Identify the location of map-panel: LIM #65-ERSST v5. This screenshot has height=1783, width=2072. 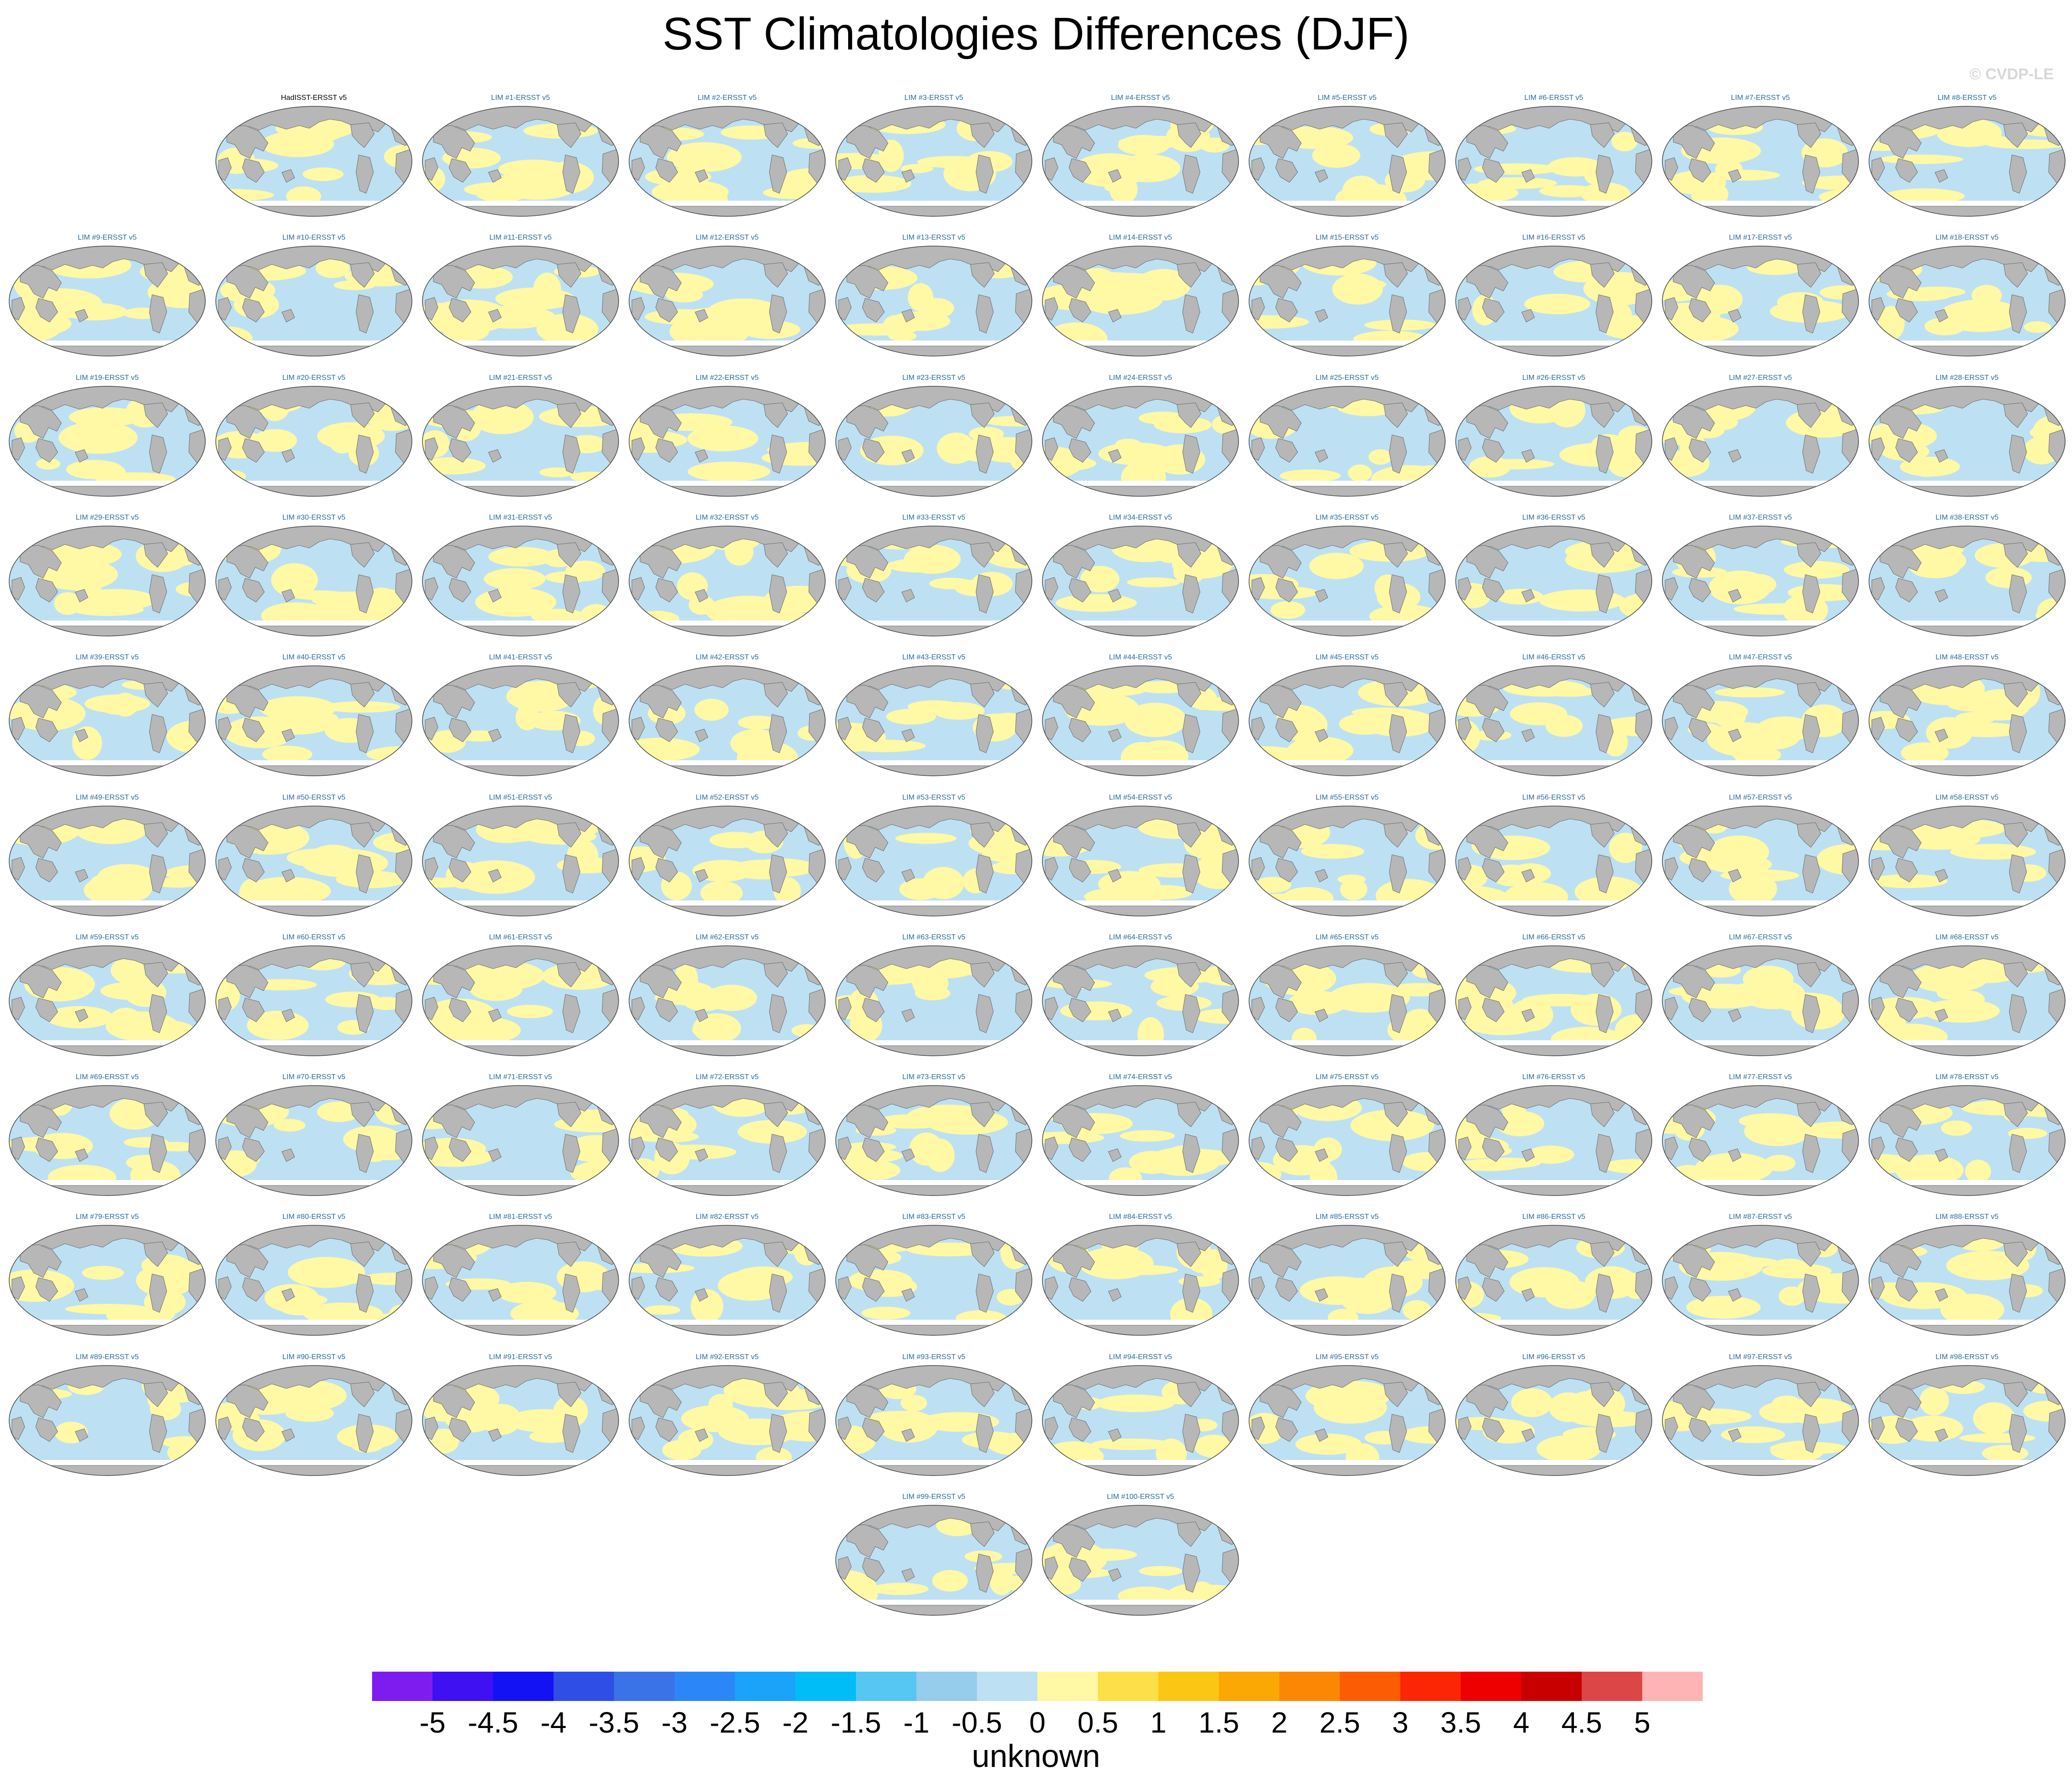
(1347, 997).